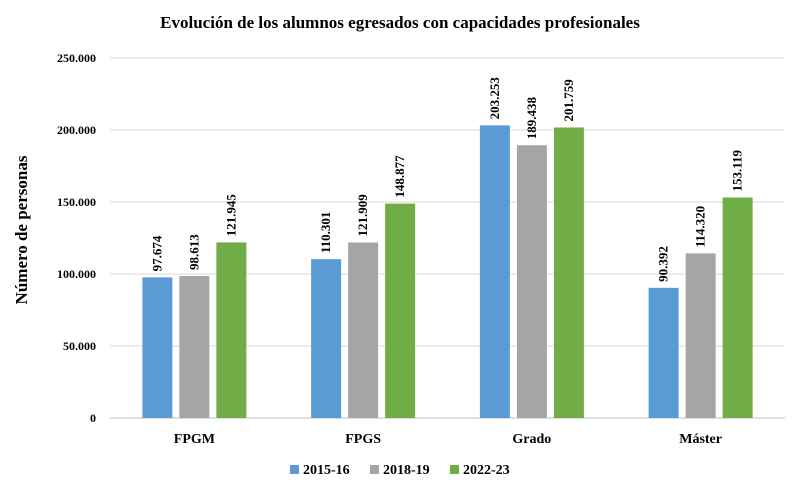 The height and width of the screenshot is (496, 800). What do you see at coordinates (531, 439) in the screenshot?
I see `x-category-label: Grado` at bounding box center [531, 439].